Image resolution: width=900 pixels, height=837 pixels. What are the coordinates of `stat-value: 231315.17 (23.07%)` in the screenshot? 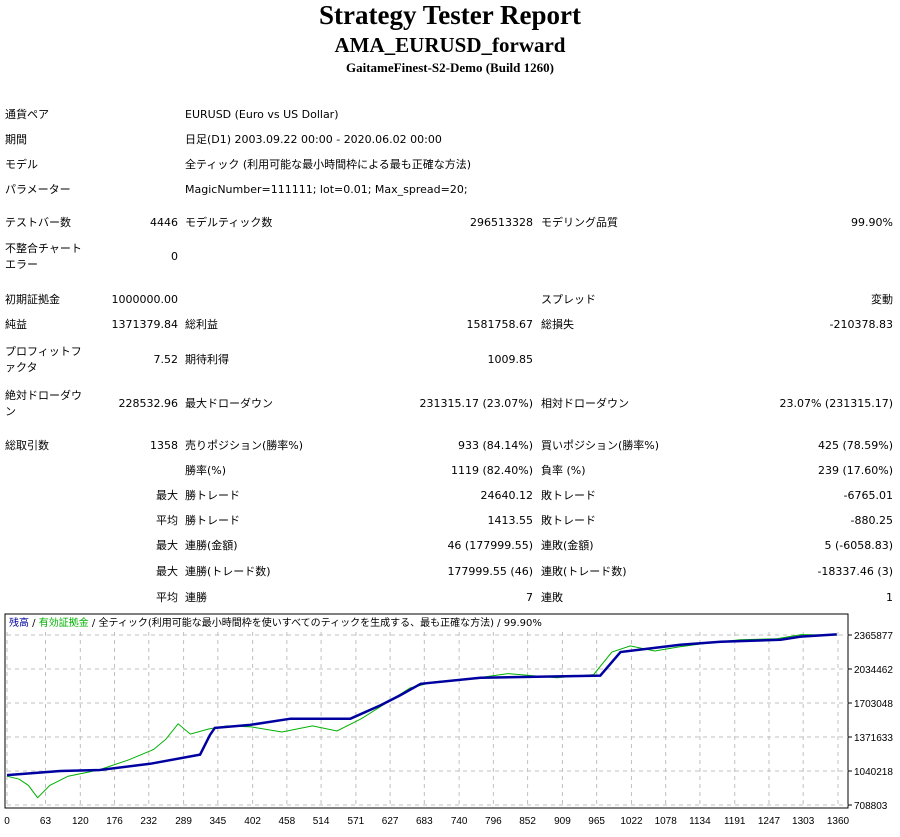 It's located at (476, 403).